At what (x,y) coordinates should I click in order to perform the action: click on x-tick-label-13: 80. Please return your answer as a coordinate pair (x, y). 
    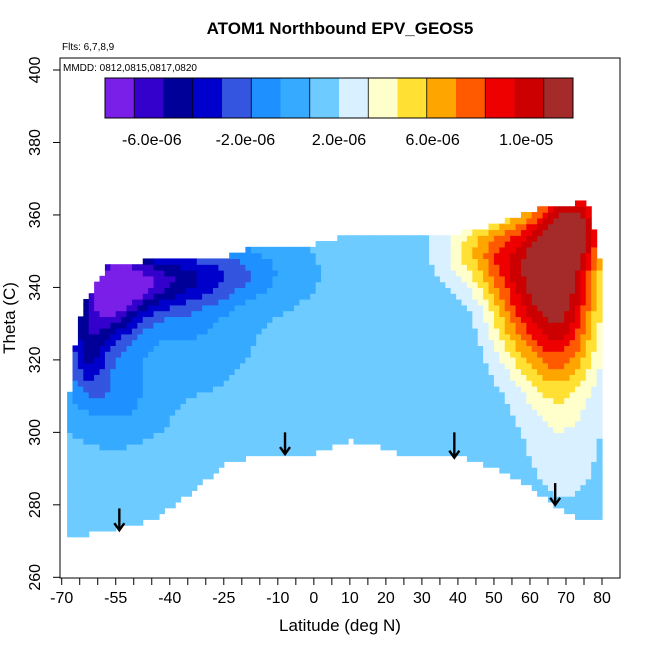
    Looking at the image, I should click on (602, 598).